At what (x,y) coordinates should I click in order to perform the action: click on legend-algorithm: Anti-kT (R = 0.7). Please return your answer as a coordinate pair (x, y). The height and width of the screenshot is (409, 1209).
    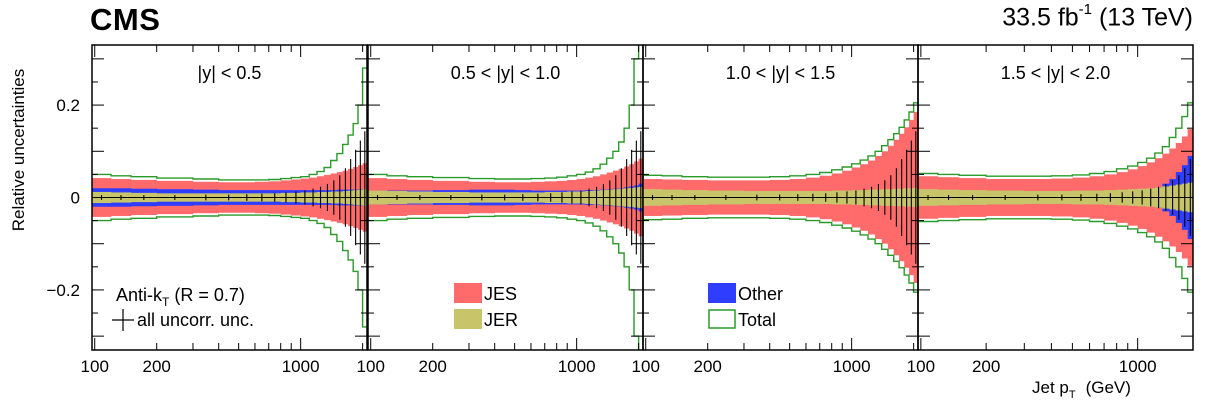
    Looking at the image, I should click on (180, 297).